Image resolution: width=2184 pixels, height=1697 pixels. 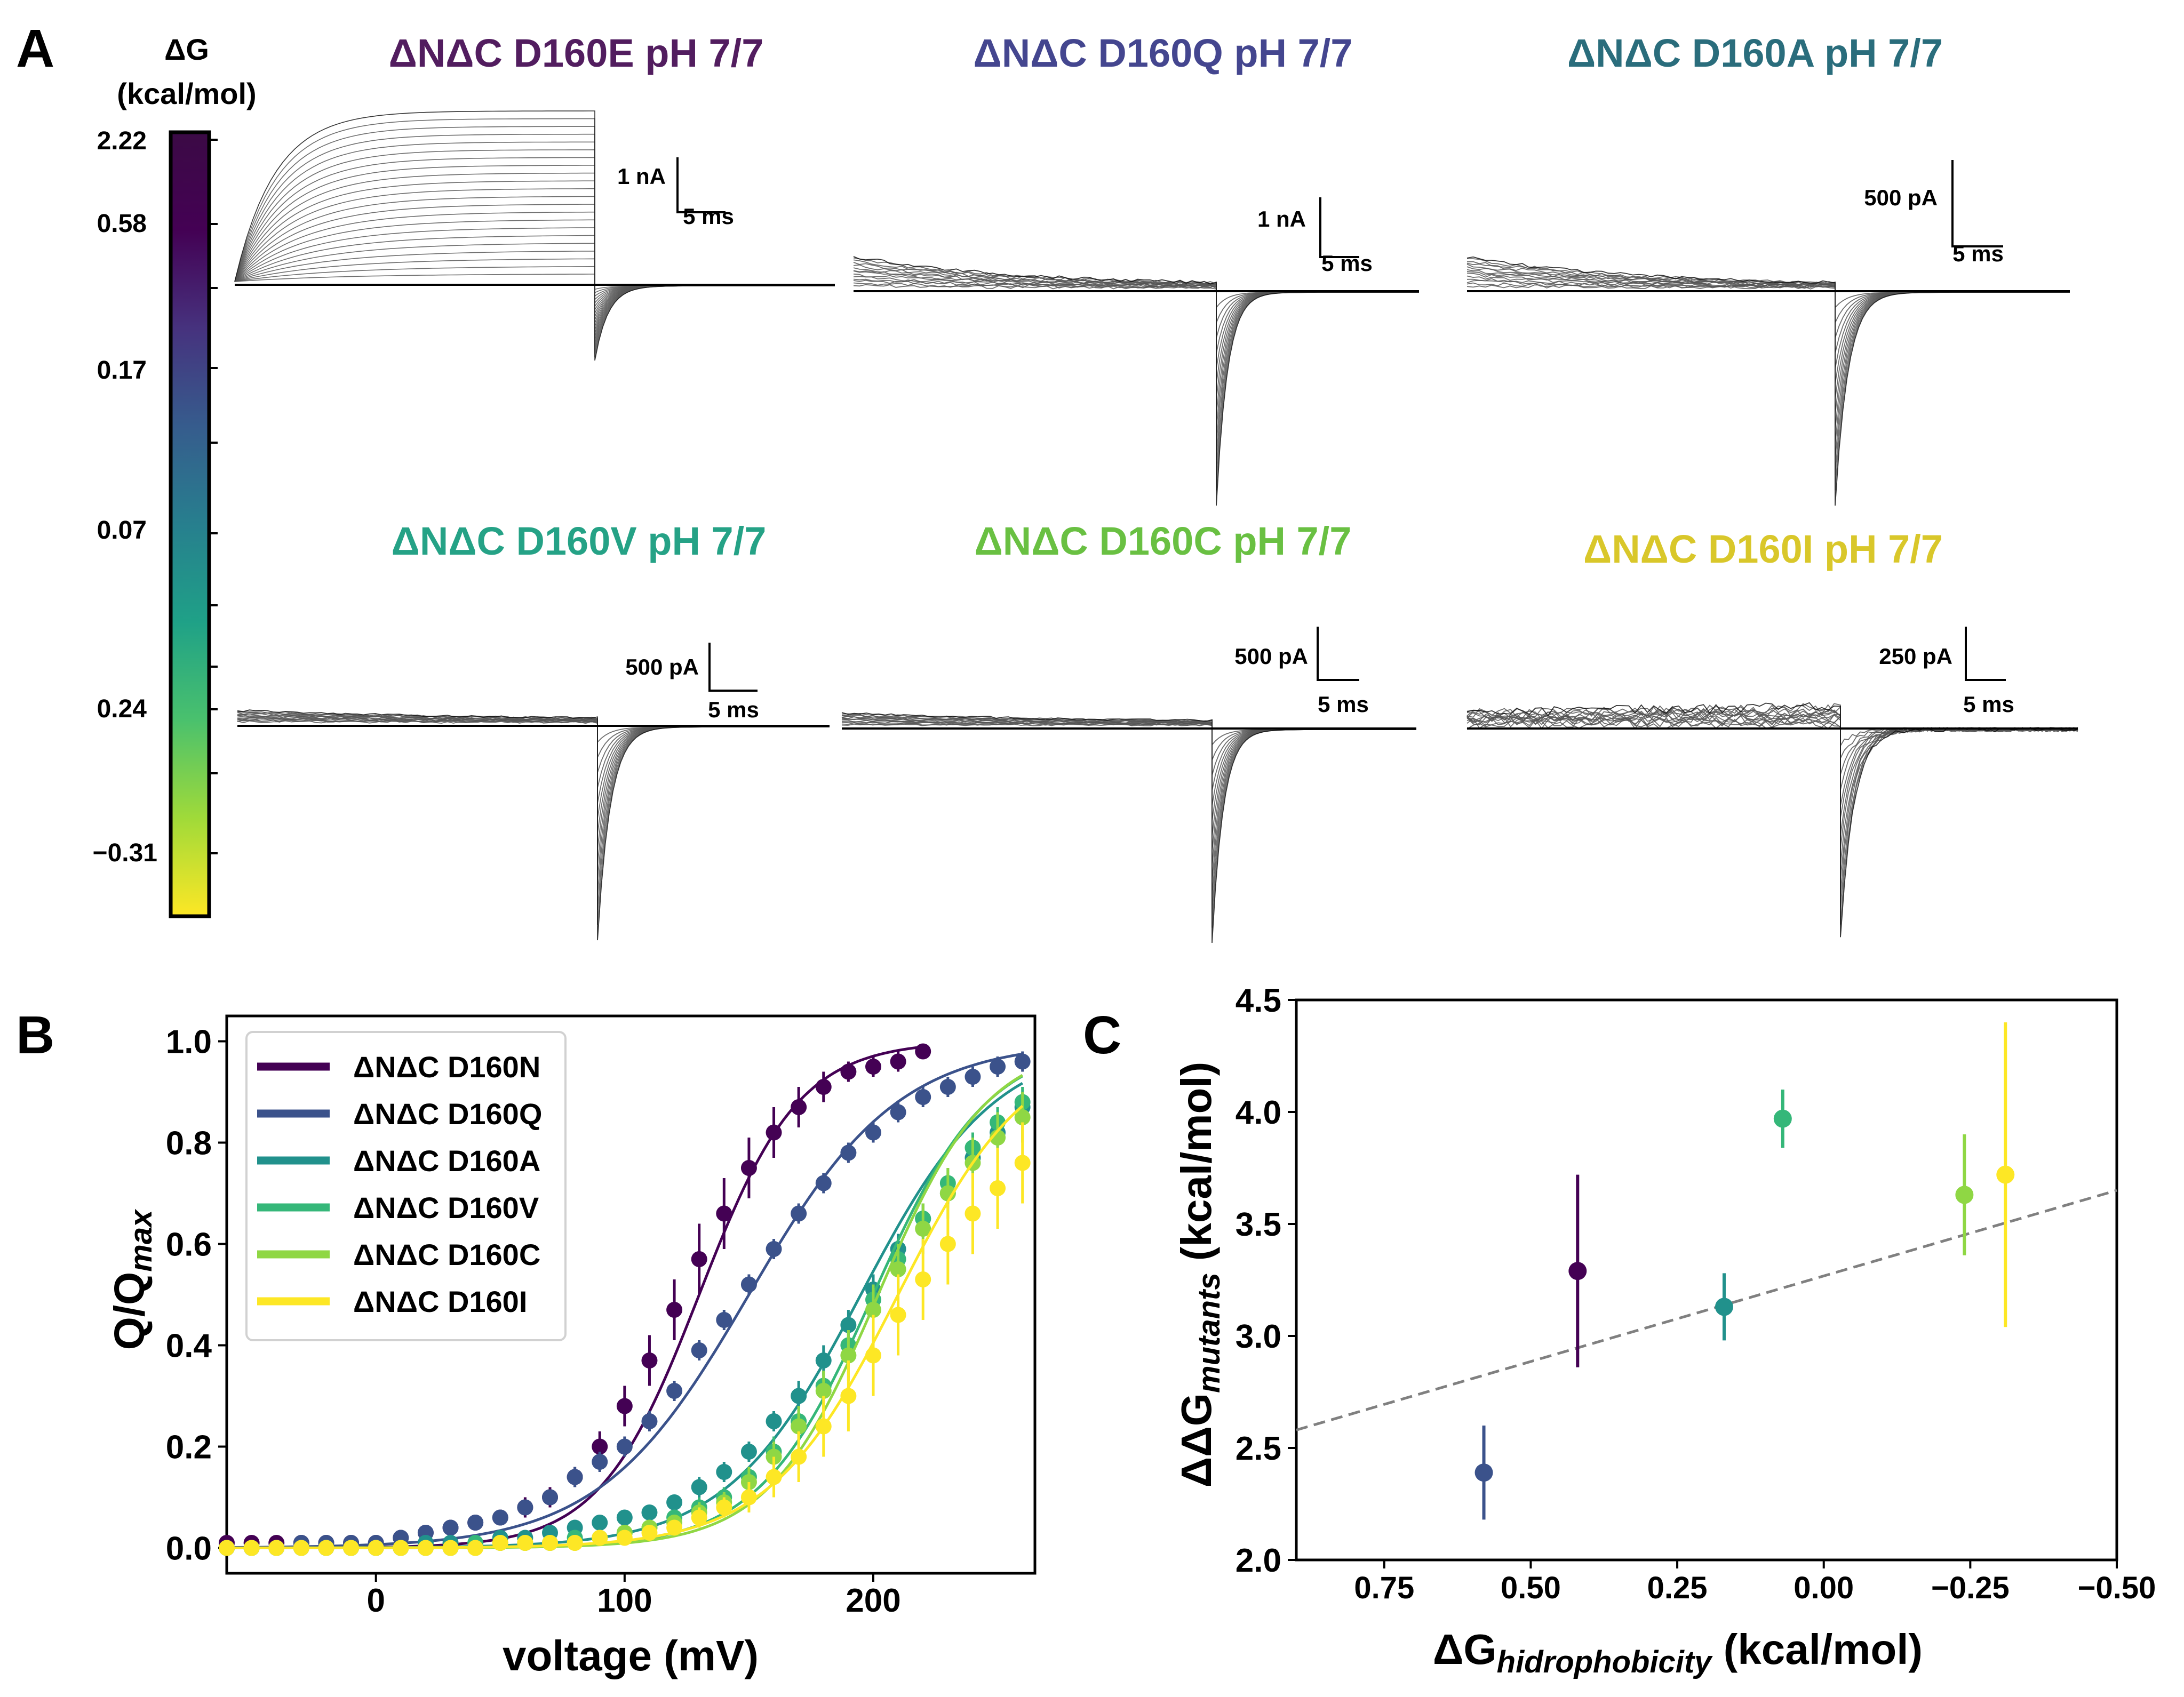 What do you see at coordinates (1763, 549) in the screenshot?
I see `trace-title: ΔNΔC D160I pH 7/7` at bounding box center [1763, 549].